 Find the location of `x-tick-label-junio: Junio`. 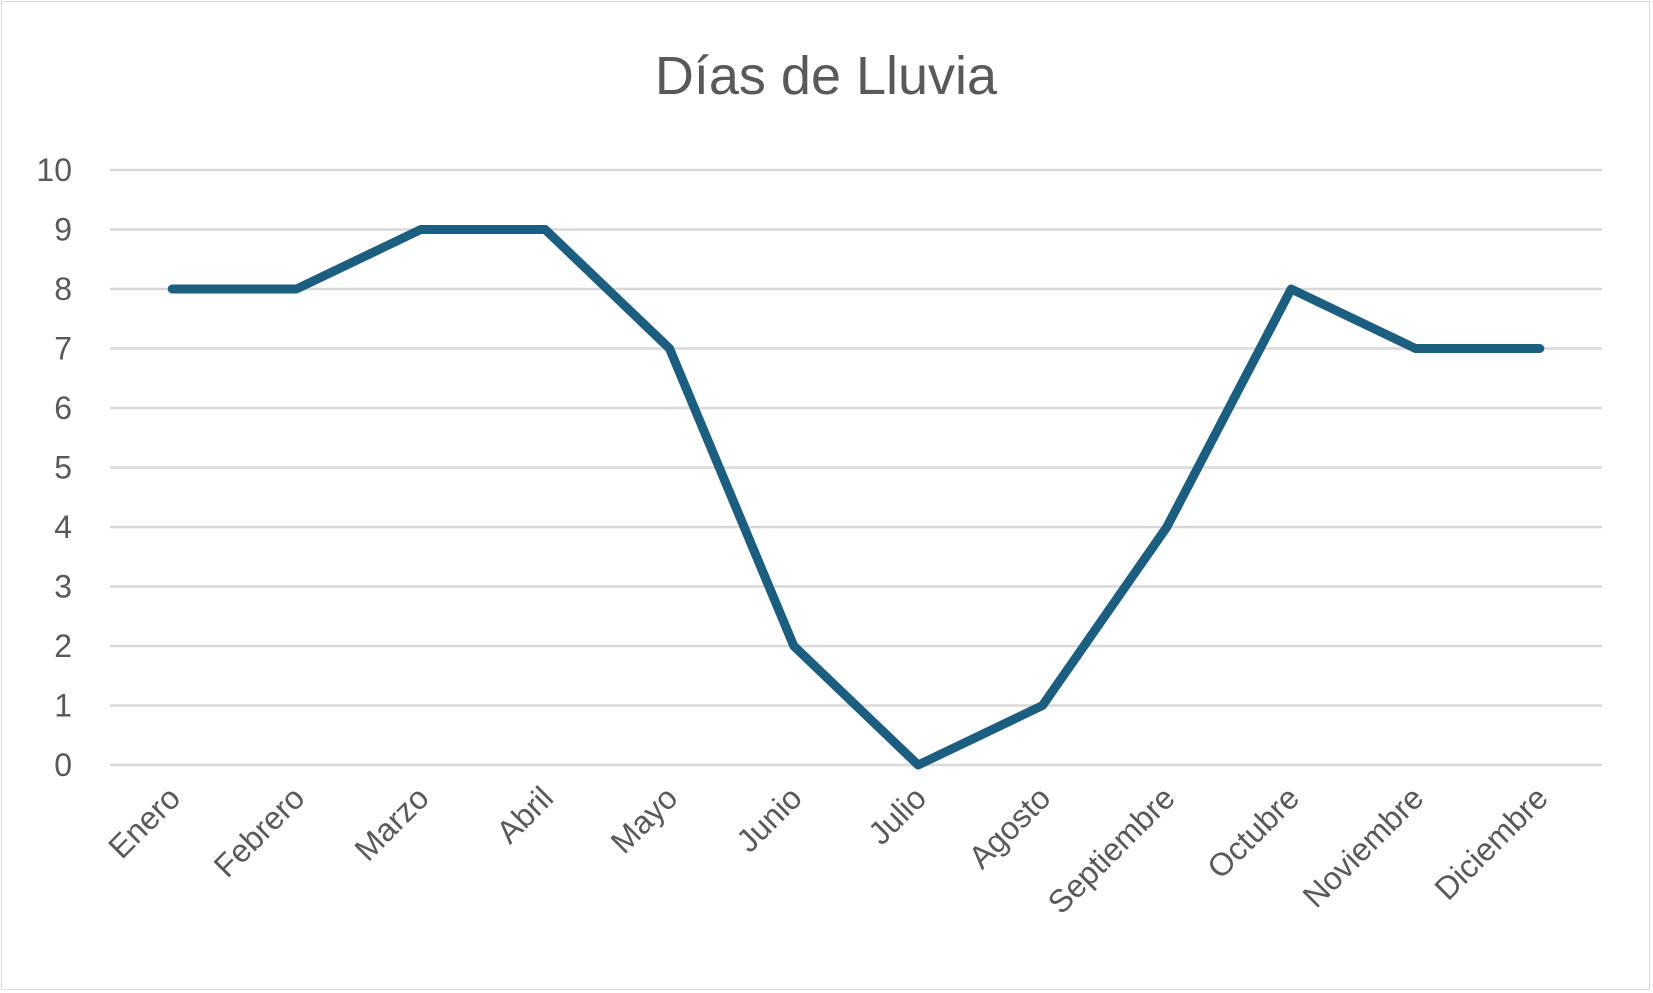

x-tick-label-junio: Junio is located at coordinates (769, 819).